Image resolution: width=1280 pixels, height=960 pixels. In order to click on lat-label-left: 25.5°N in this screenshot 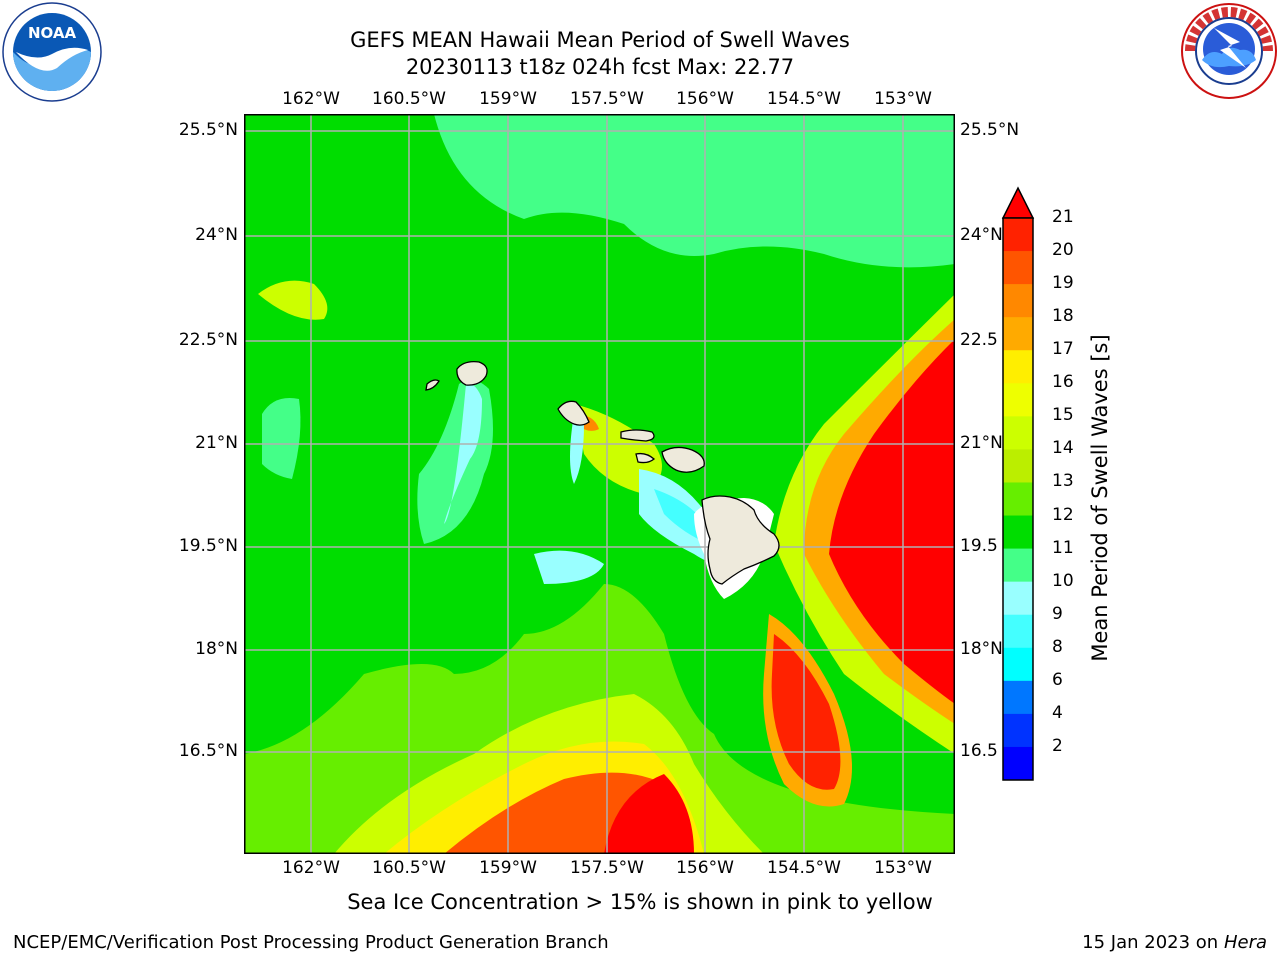, I will do `click(208, 130)`.